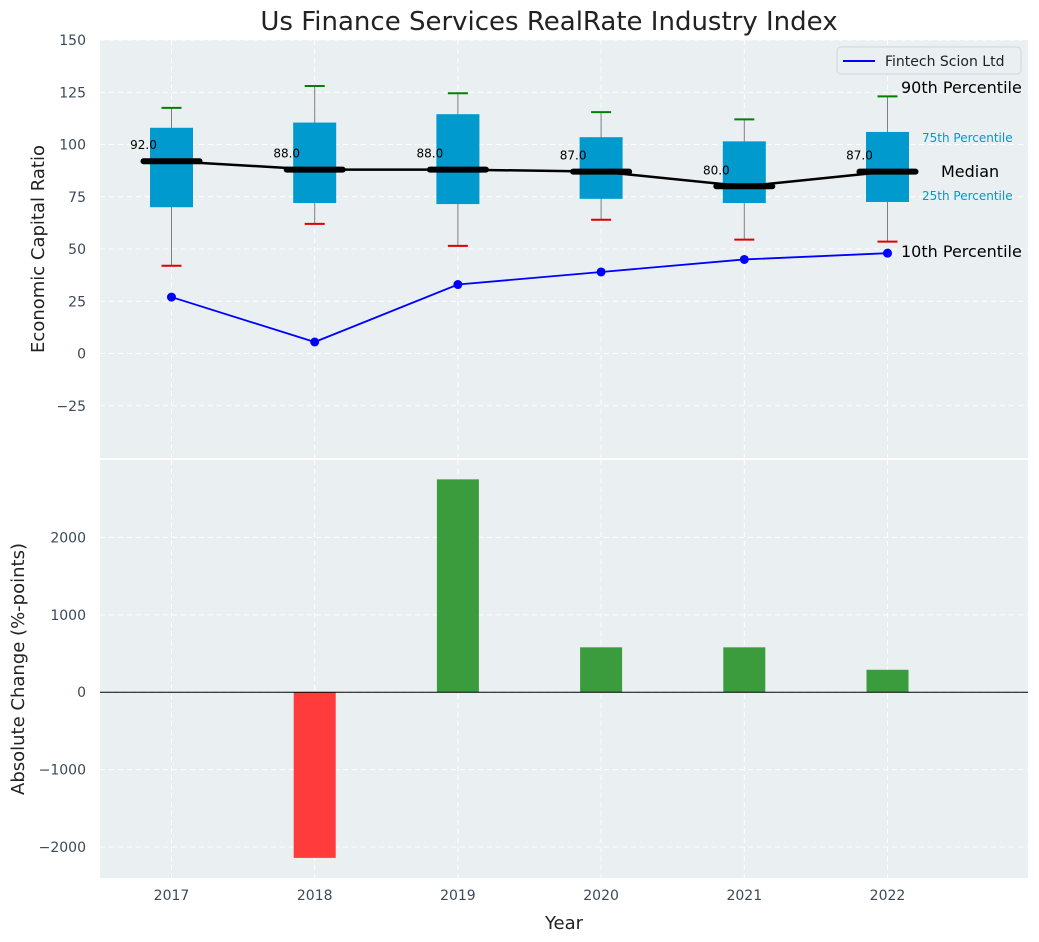  What do you see at coordinates (967, 196) in the screenshot?
I see `annotation-p25: 25th Percentile` at bounding box center [967, 196].